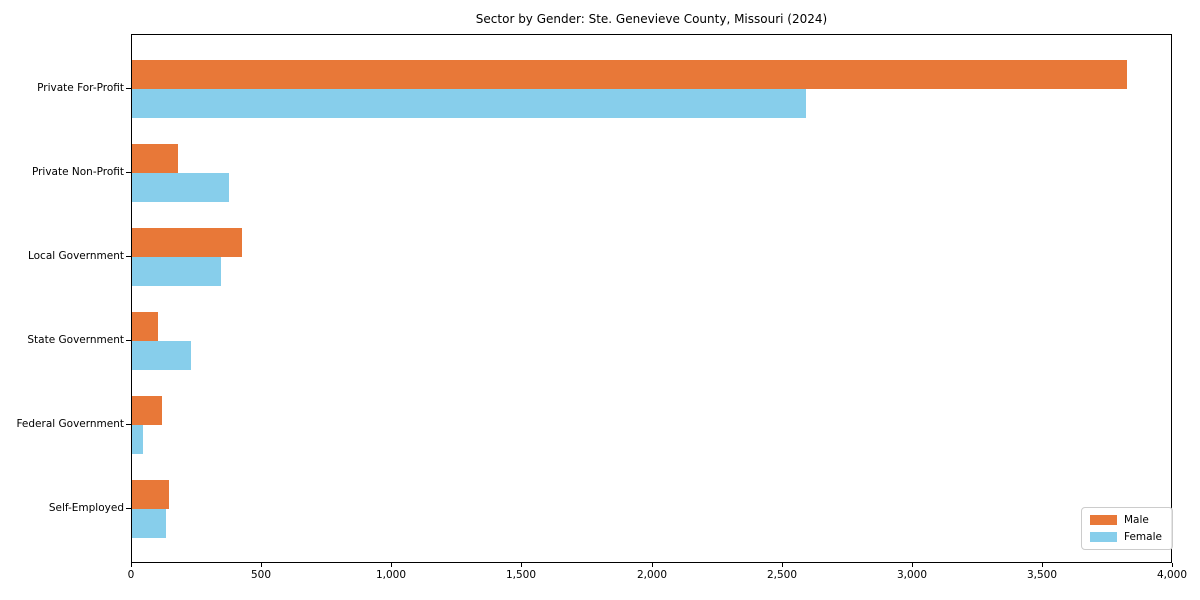 This screenshot has width=1200, height=600. What do you see at coordinates (128, 340) in the screenshot?
I see `y-tick-state-government` at bounding box center [128, 340].